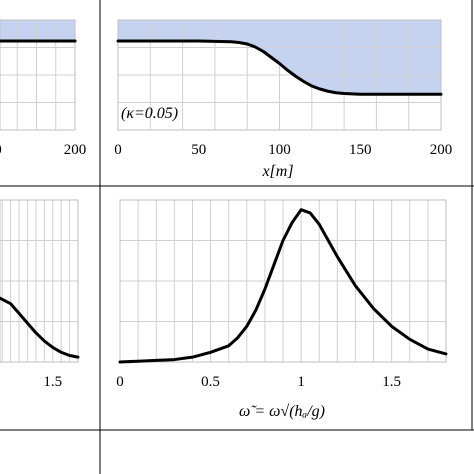  Describe the element at coordinates (37, 30) in the screenshot. I see `series-fill` at that location.